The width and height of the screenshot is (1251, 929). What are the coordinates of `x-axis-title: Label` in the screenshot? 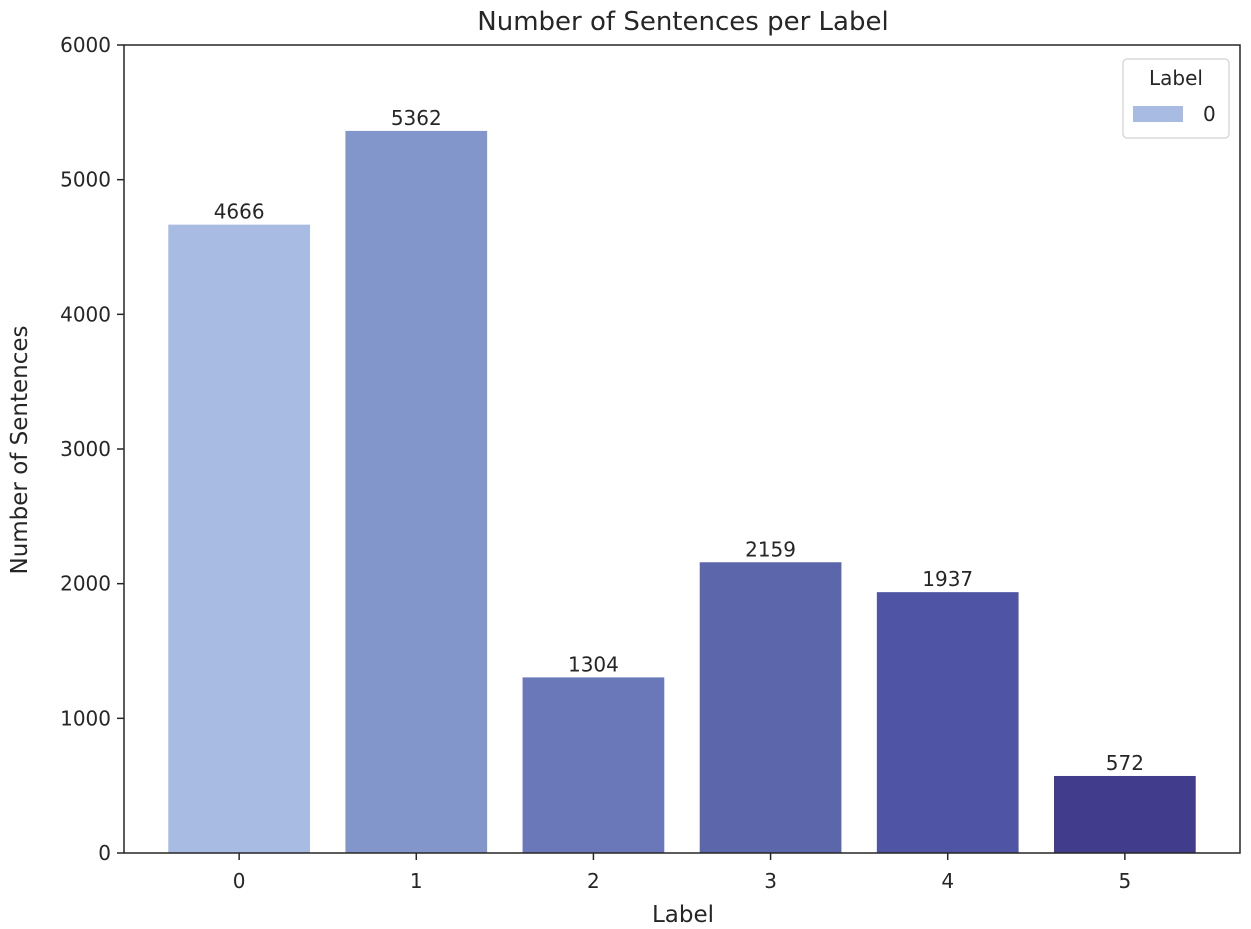 It's located at (683, 915).